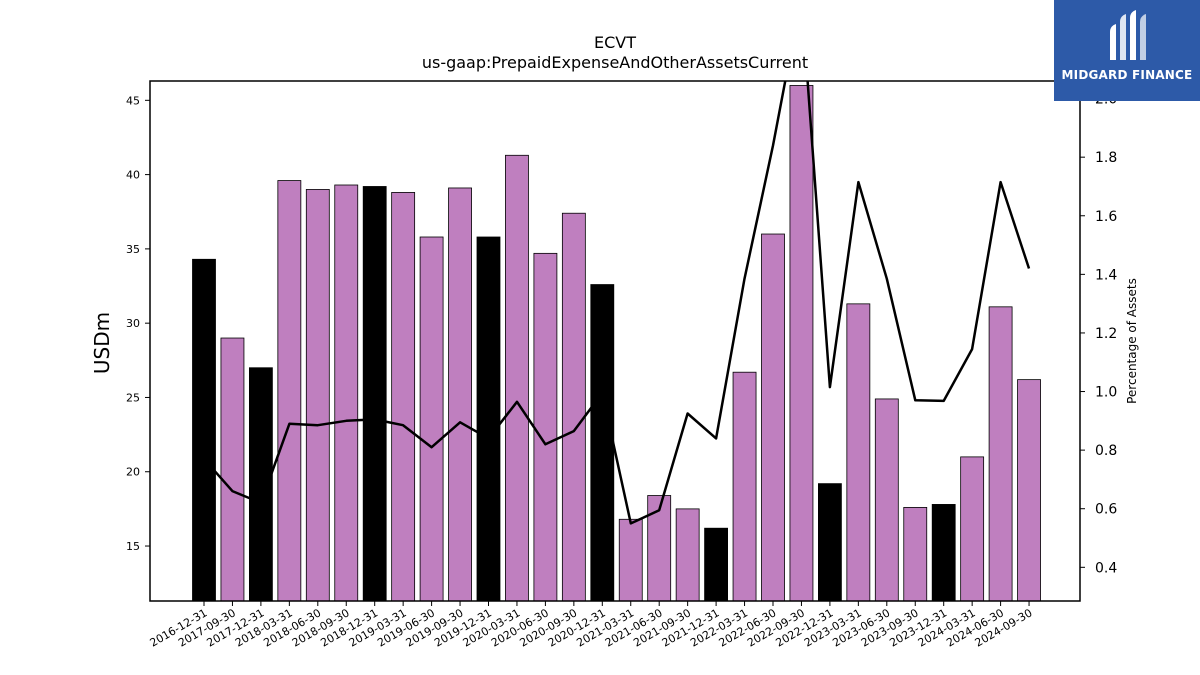 The height and width of the screenshot is (675, 1200). I want to click on brand-logo: MIDGARD FINANCE, so click(1127, 50).